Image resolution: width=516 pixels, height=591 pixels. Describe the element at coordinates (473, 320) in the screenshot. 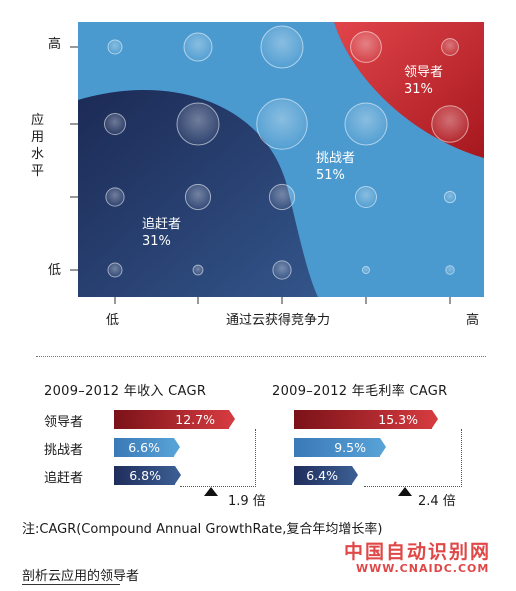

I see `x-tick-high: 高` at that location.